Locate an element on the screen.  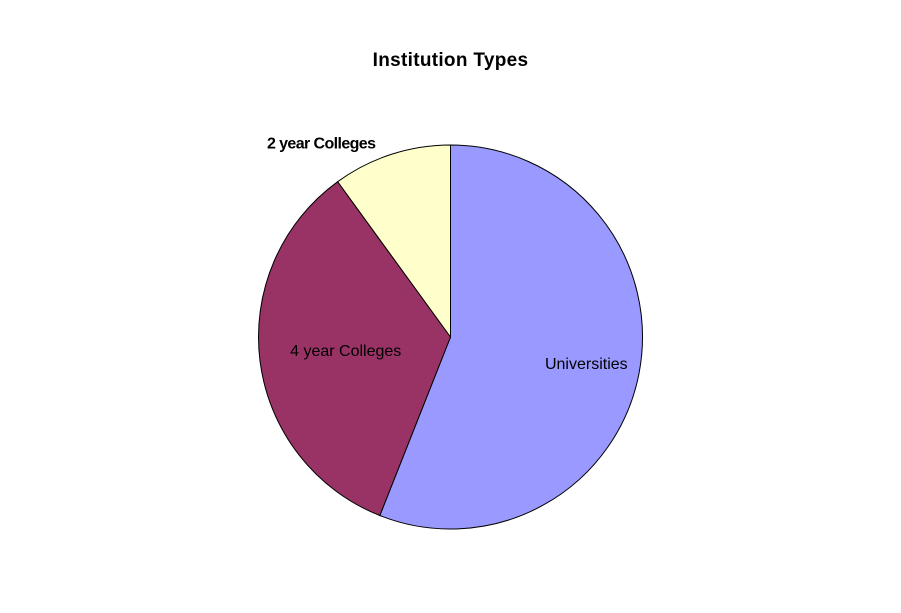
slice-label-4-year-colleges: 4 year Colleges is located at coordinates (345, 351).